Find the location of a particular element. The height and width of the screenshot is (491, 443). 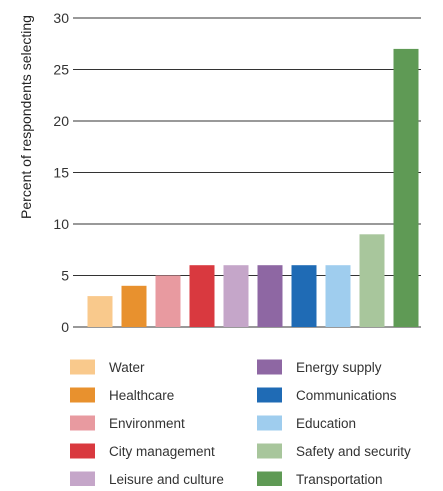

legend-label: Energy supply is located at coordinates (339, 367).